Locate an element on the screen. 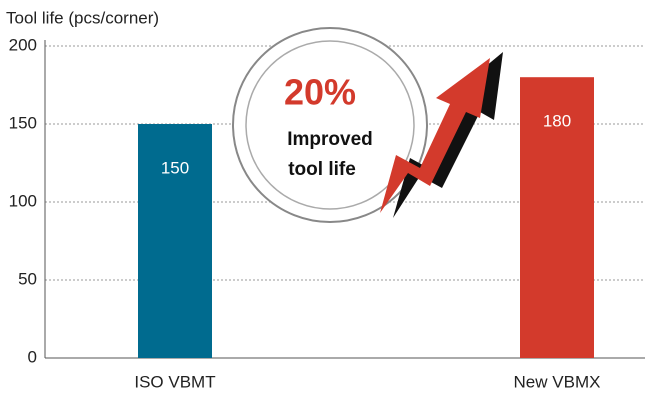 The height and width of the screenshot is (401, 645). annotation: Improved is located at coordinates (330, 139).